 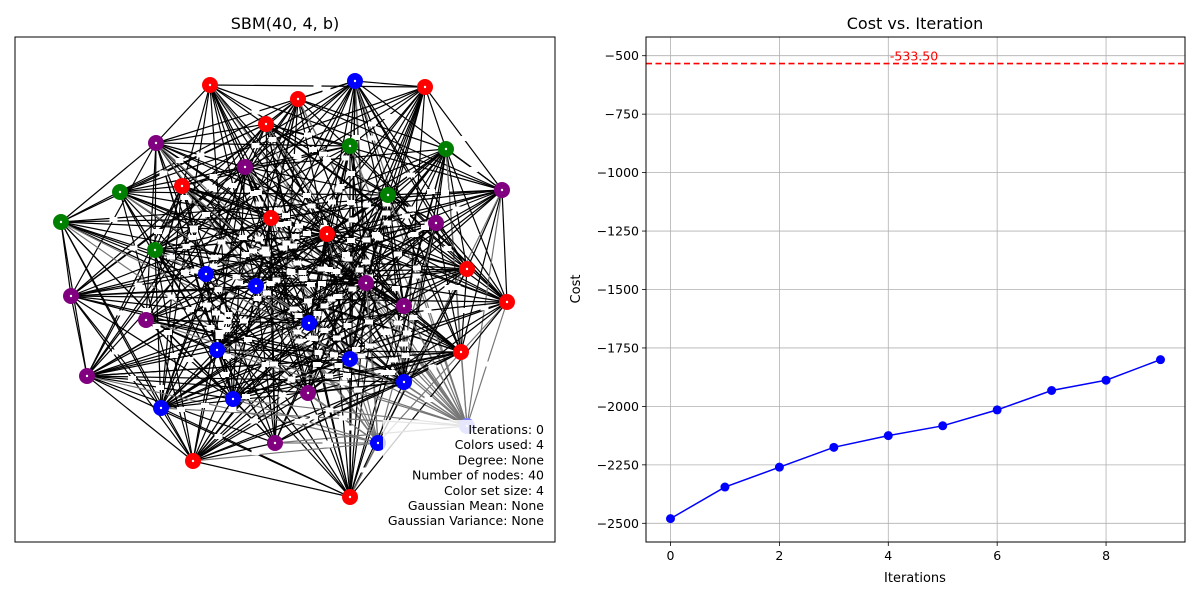 I want to click on cost-series, so click(x=915, y=439).